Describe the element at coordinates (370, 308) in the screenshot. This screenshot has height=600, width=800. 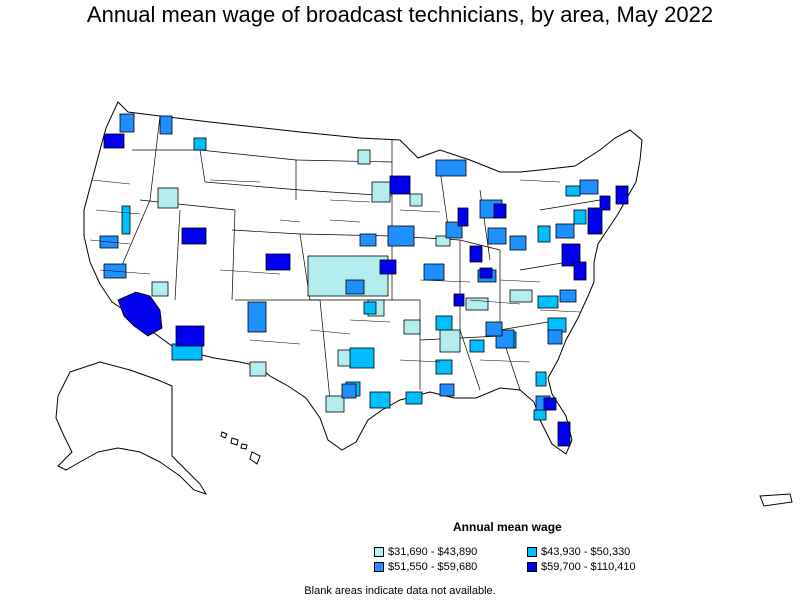
I see `region-ok` at that location.